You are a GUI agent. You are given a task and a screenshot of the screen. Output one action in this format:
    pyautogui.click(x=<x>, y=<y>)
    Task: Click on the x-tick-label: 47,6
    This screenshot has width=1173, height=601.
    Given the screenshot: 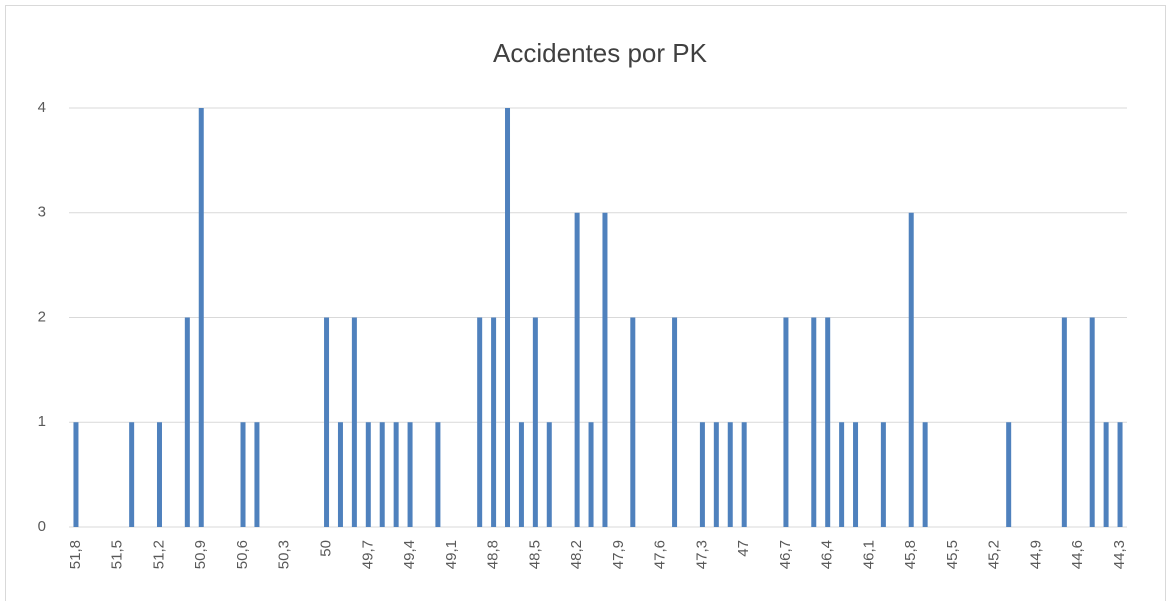 What is the action you would take?
    pyautogui.click(x=660, y=554)
    